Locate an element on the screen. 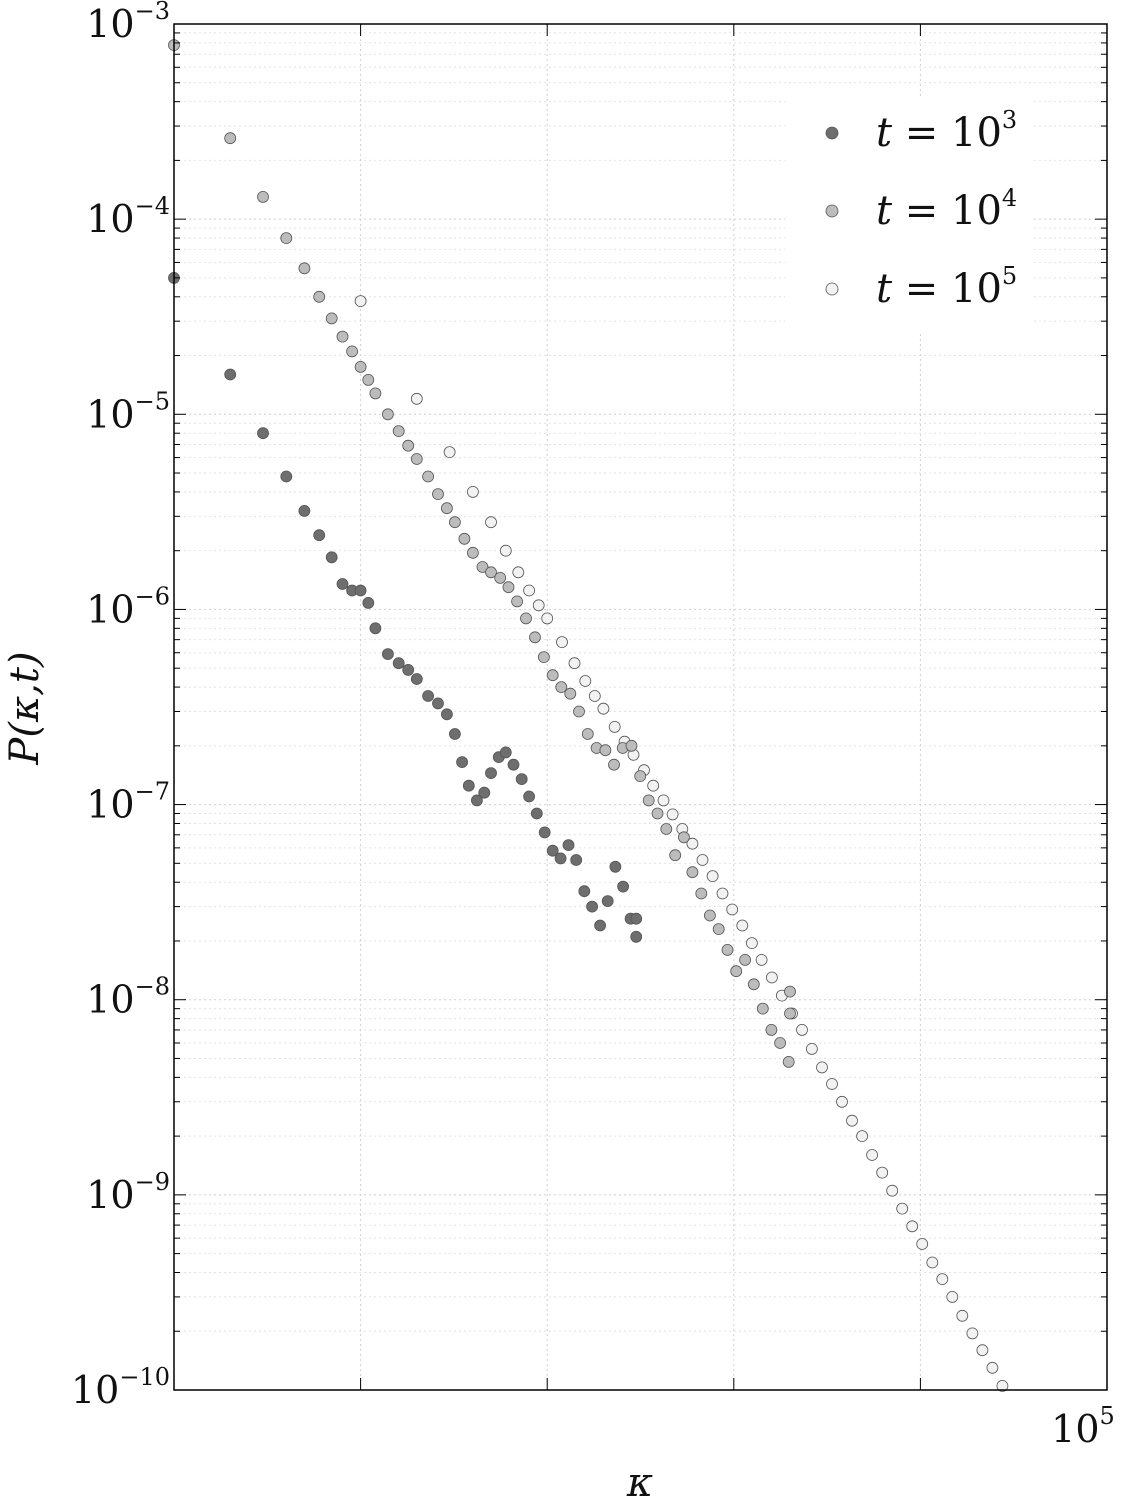 The width and height of the screenshot is (1135, 1499). x-axis-title: κ is located at coordinates (639, 1479).